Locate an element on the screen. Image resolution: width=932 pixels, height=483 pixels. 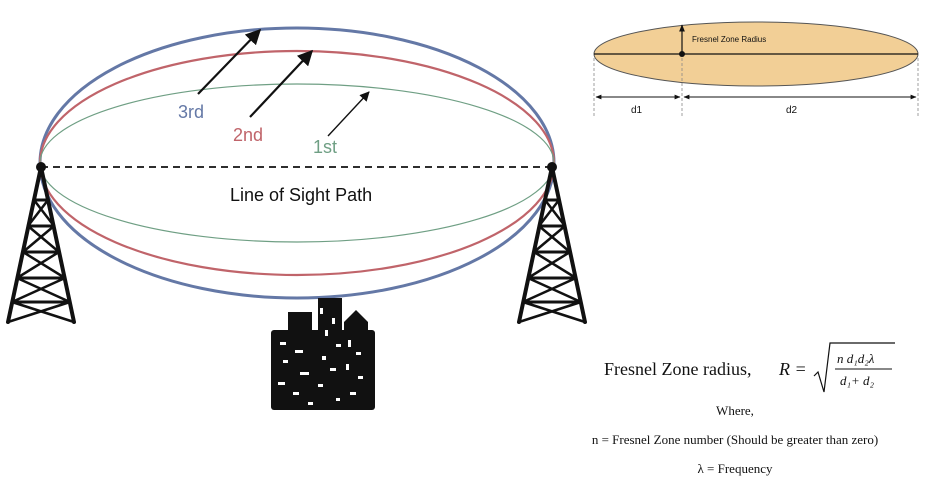
inset-obstacle-point is located at coordinates (682, 54).